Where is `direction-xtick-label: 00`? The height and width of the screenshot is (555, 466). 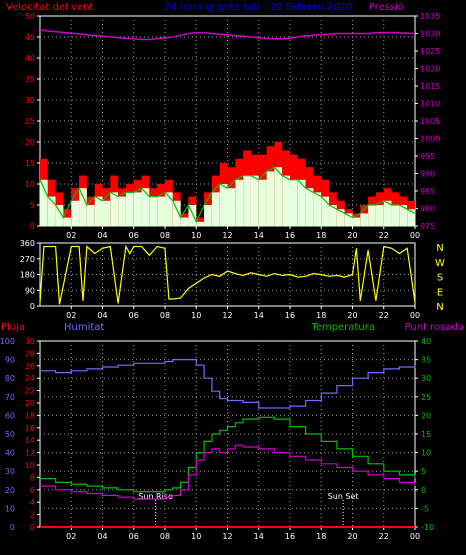 direction-xtick-label: 00 is located at coordinates (415, 315).